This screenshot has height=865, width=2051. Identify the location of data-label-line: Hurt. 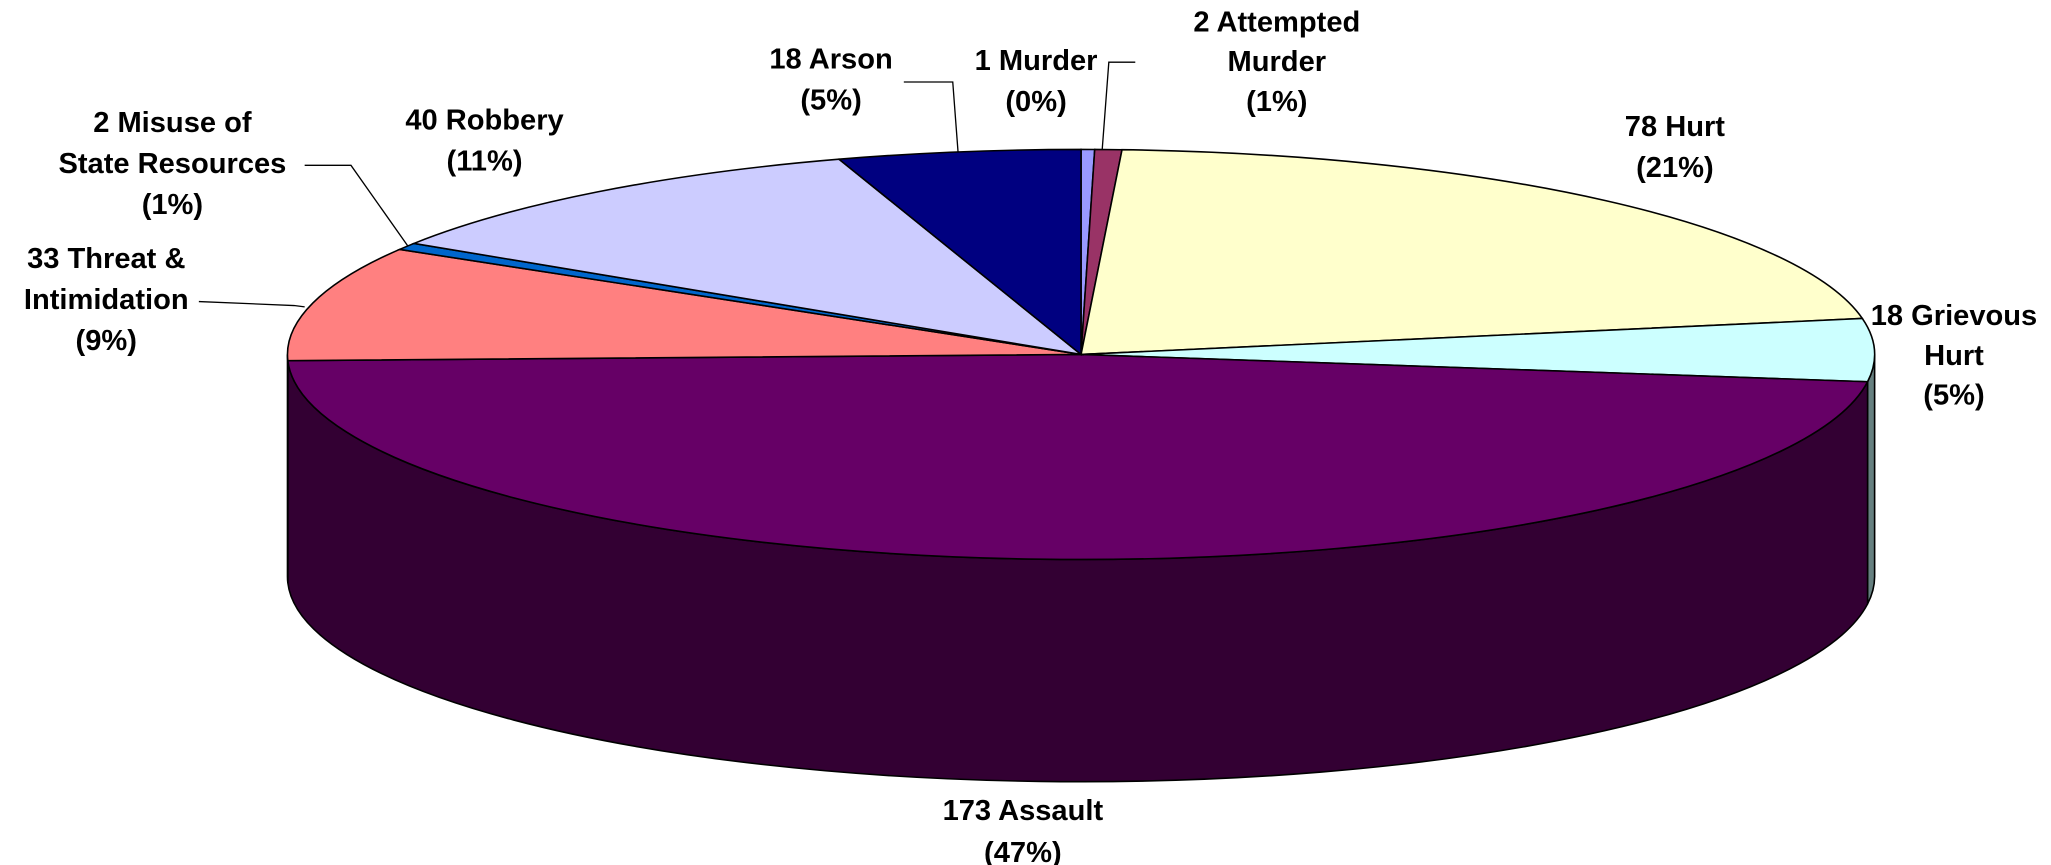
(1954, 356).